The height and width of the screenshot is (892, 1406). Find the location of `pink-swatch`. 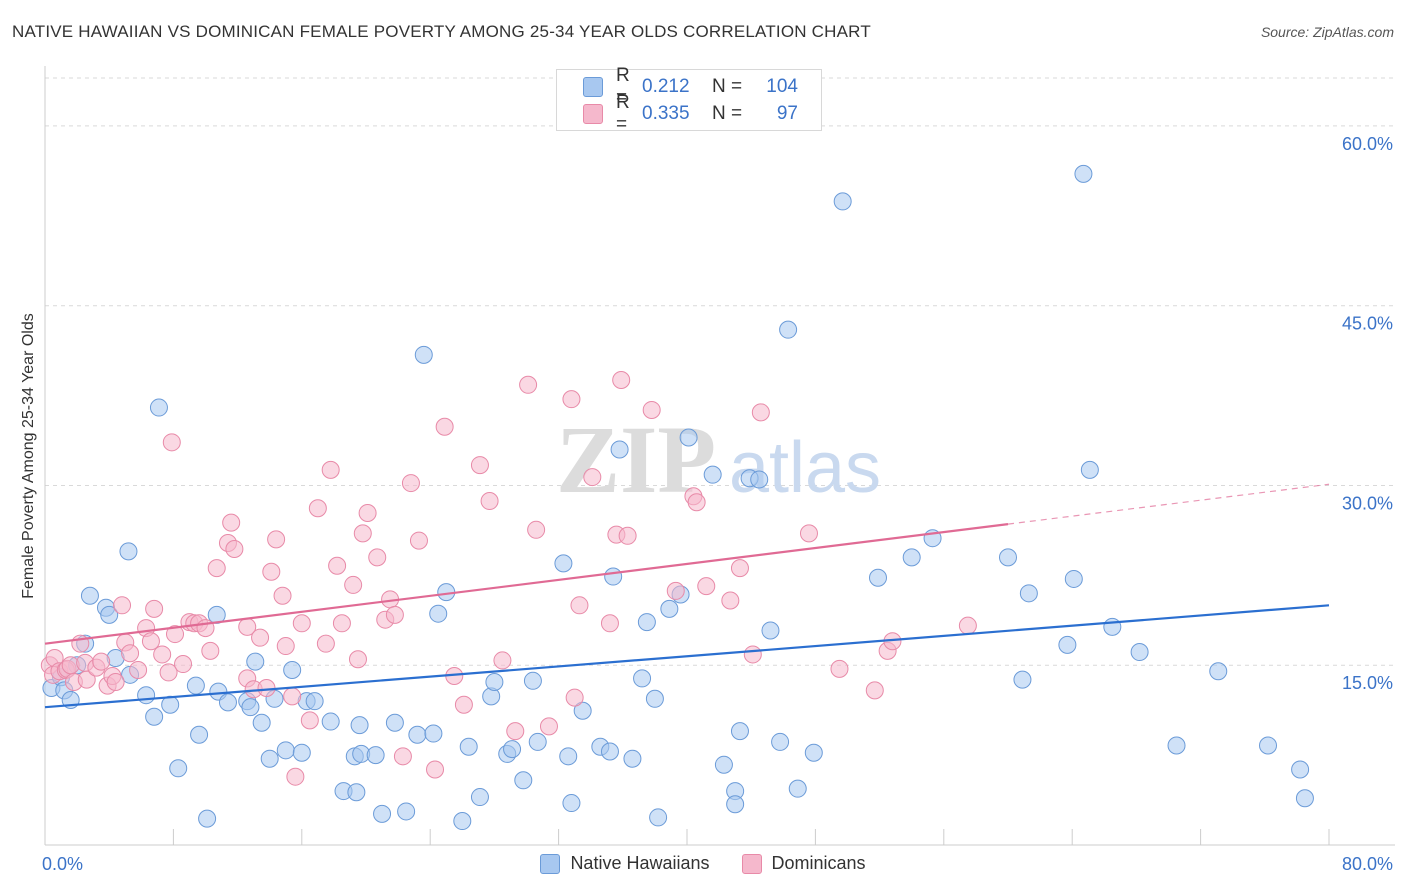

pink-swatch is located at coordinates (593, 114).